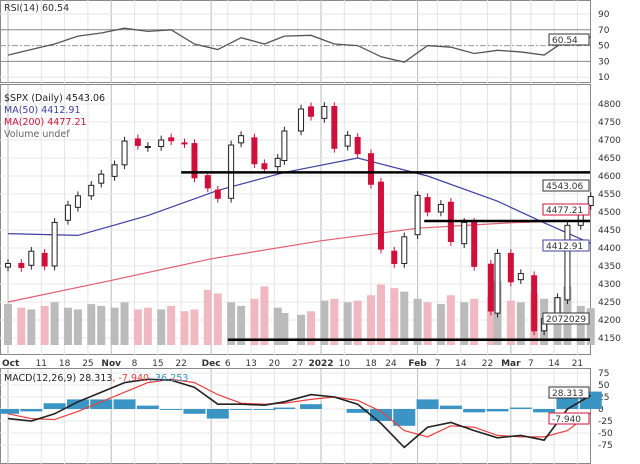 The height and width of the screenshot is (464, 640). I want to click on x-tick-label: Nov, so click(111, 364).